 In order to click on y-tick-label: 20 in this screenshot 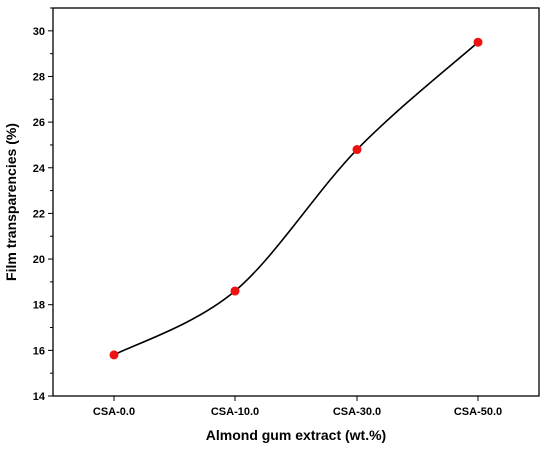, I will do `click(39, 260)`.